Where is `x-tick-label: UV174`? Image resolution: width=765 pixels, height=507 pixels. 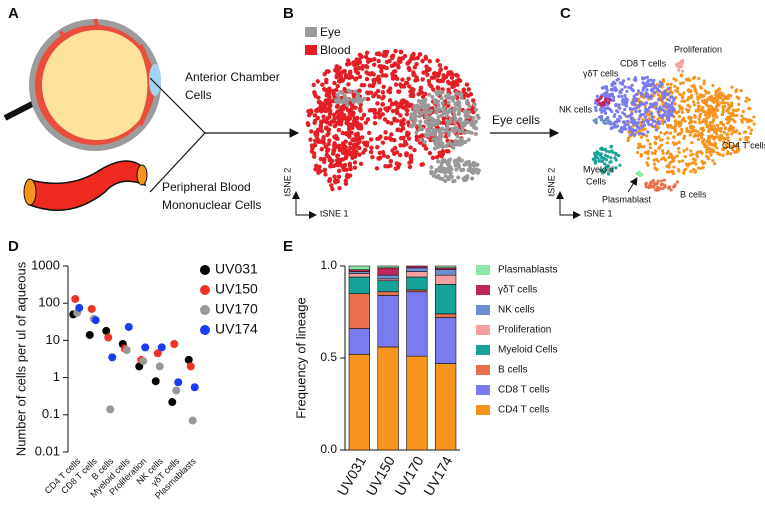
x-tick-label: UV174 is located at coordinates (437, 475).